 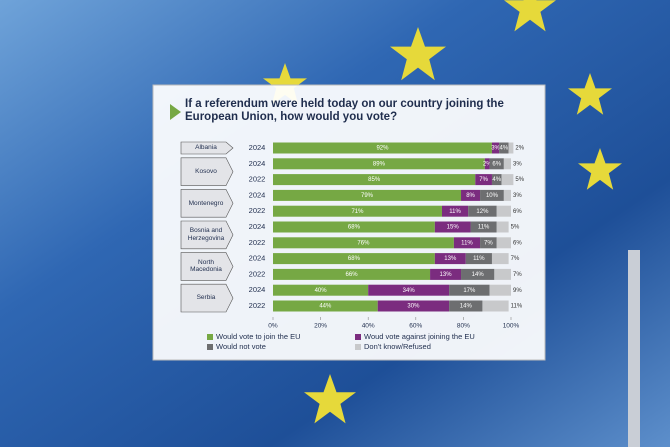 I want to click on group-label: Bosnia and Herzegovina, so click(x=206, y=234).